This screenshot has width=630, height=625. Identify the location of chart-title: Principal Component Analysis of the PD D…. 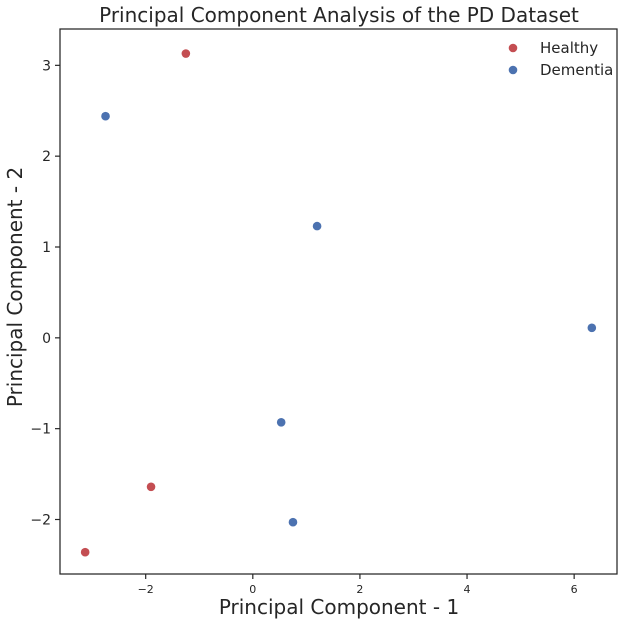
(339, 15).